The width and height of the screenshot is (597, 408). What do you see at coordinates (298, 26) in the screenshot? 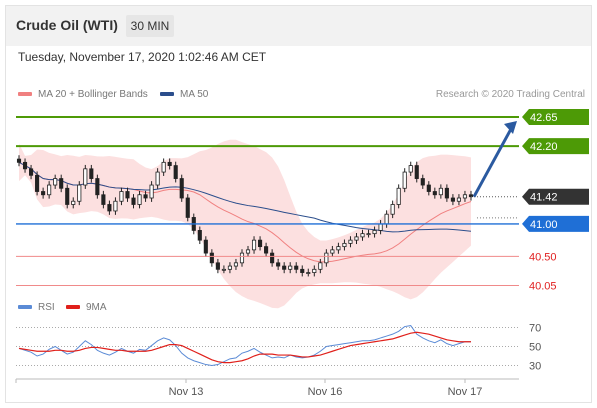
I see `chart-header` at bounding box center [298, 26].